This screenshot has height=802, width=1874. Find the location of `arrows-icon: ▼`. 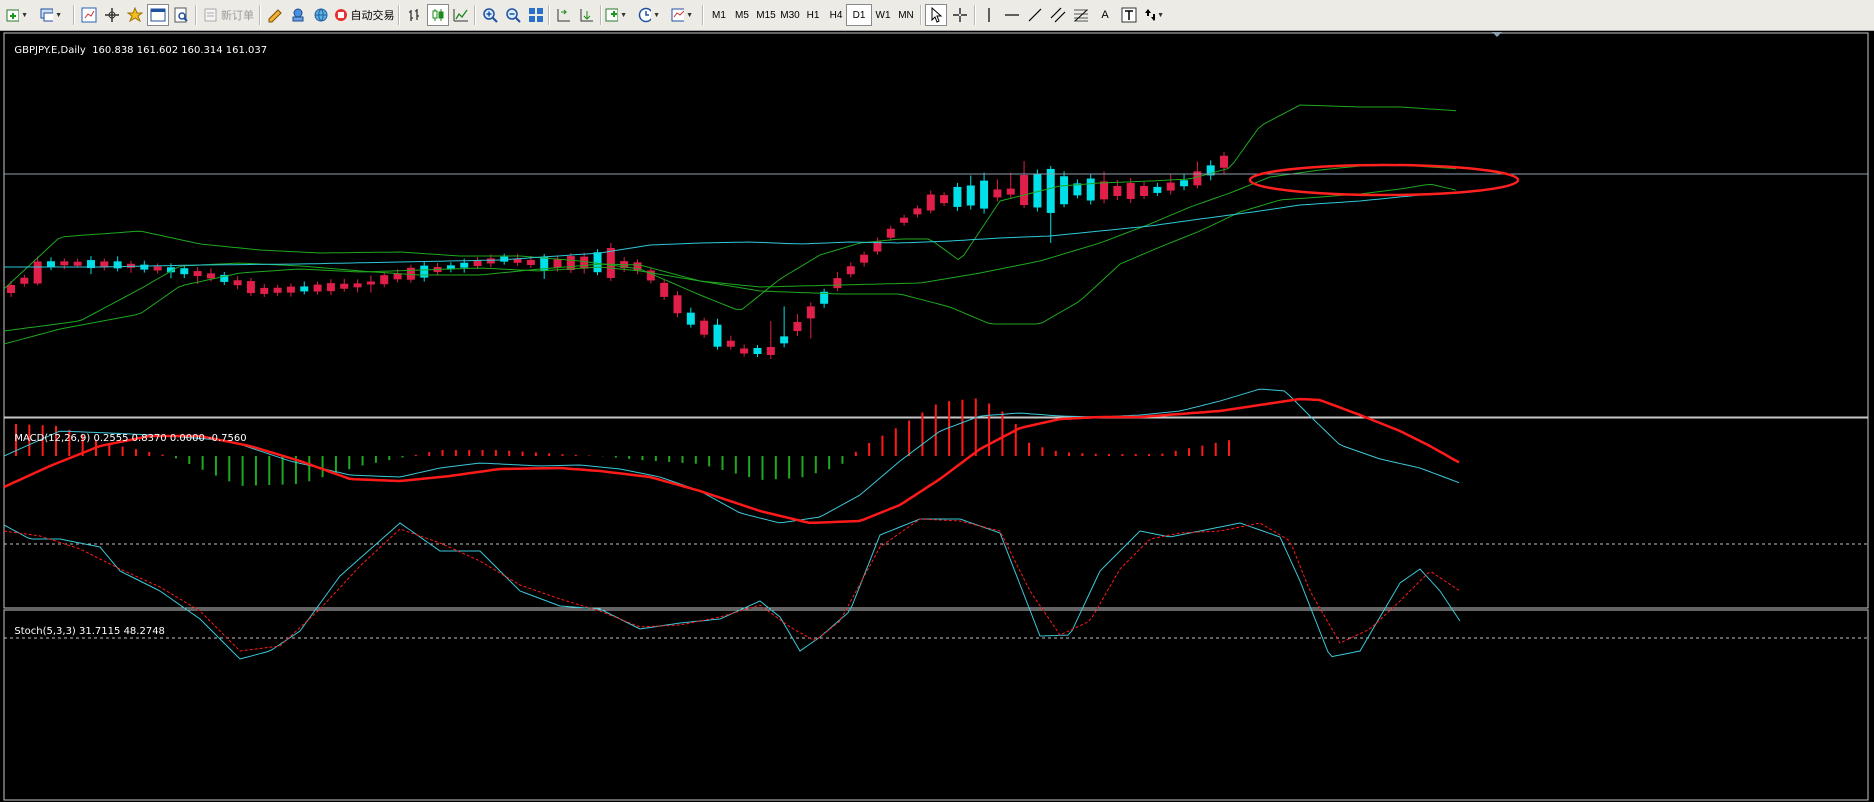

arrows-icon: ▼ is located at coordinates (1153, 15).